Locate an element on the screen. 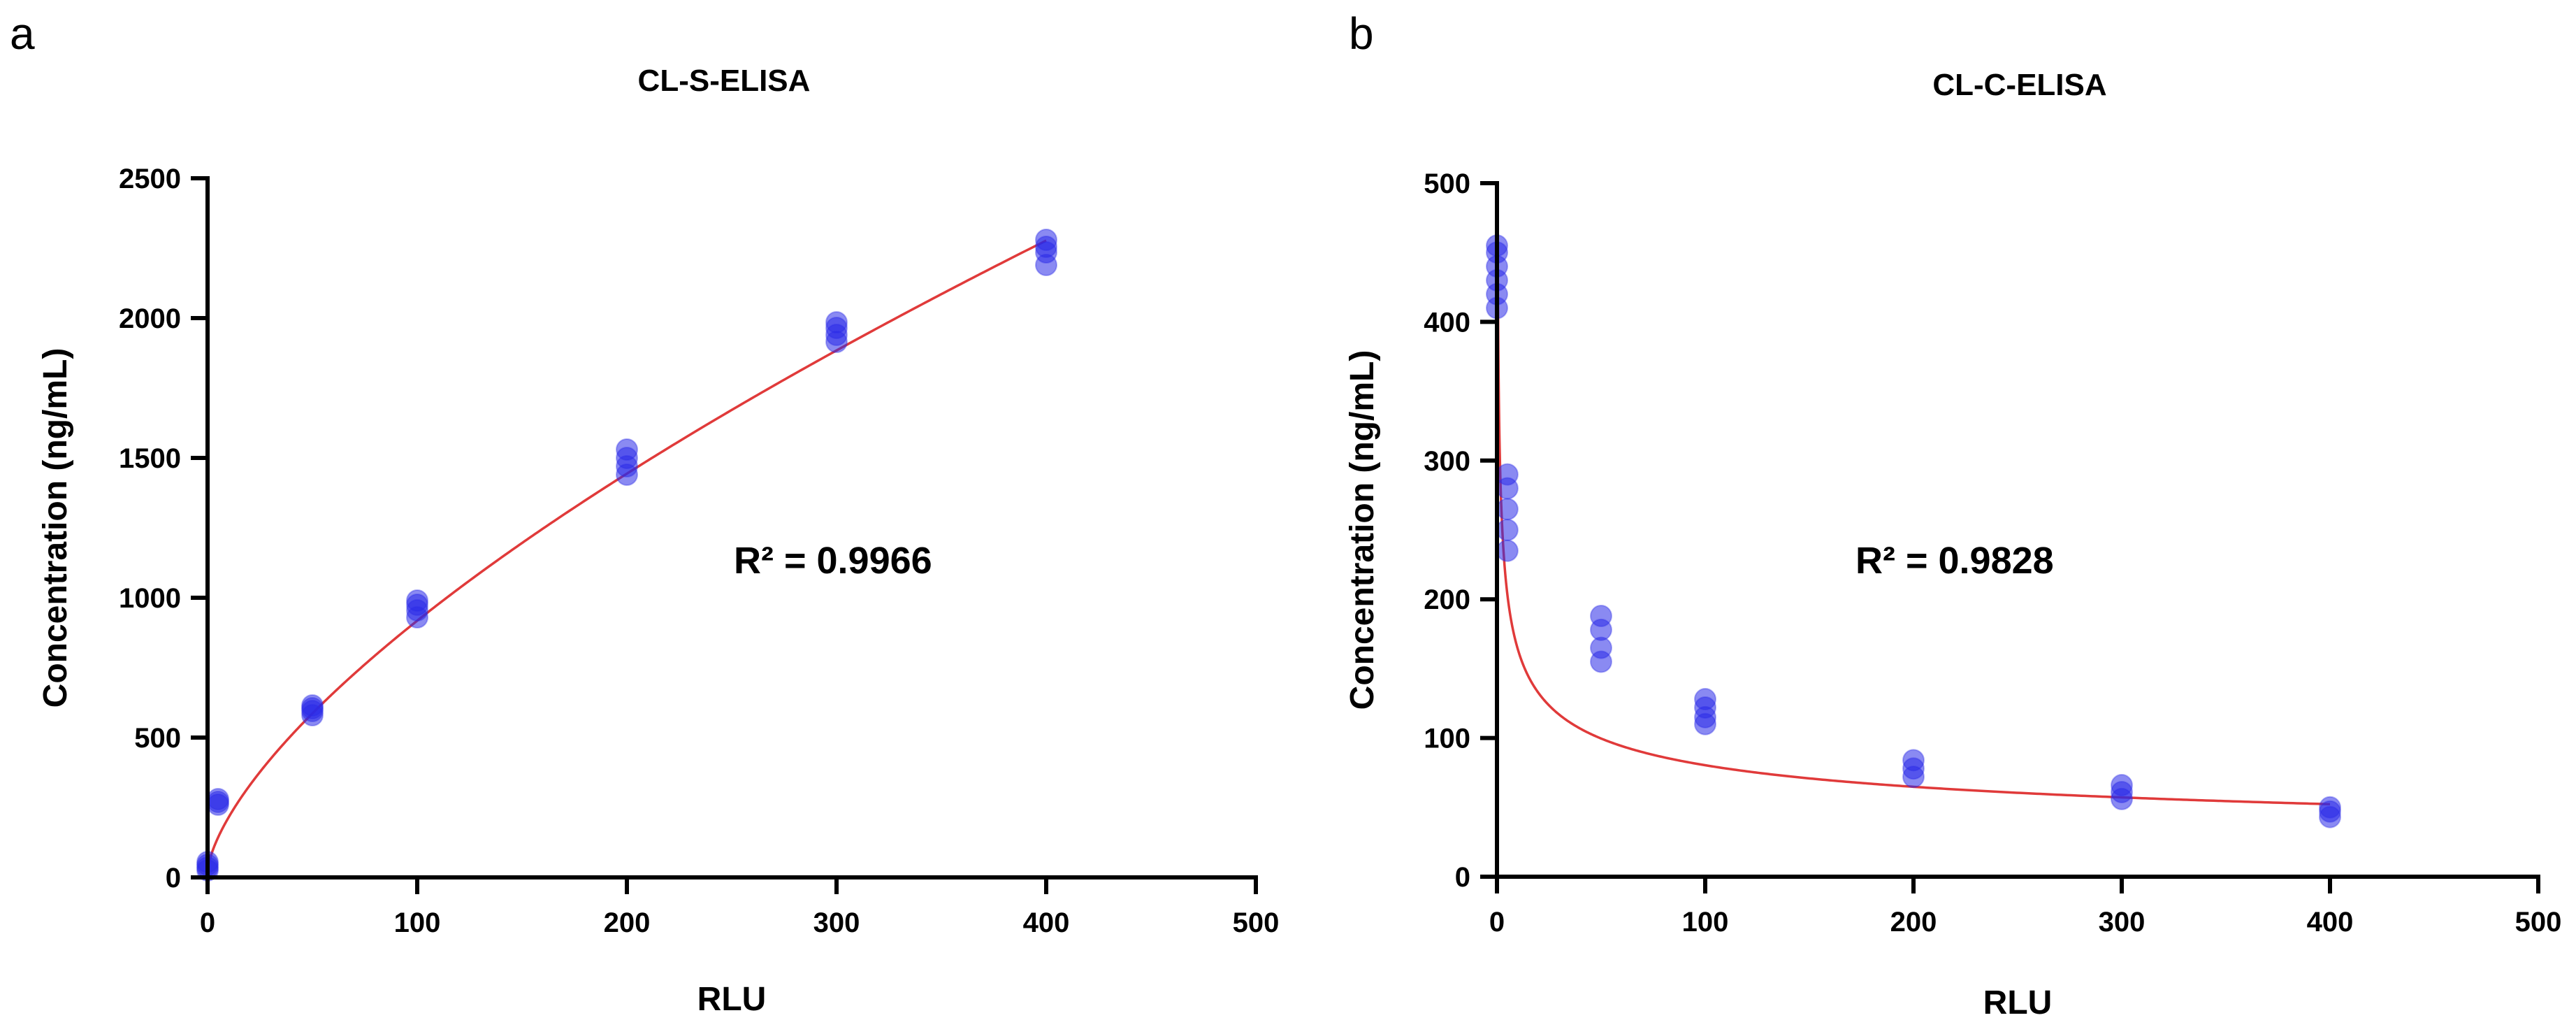 The height and width of the screenshot is (1034, 2576). r-squared-annotation-b: R² = 0.9828 is located at coordinates (1954, 561).